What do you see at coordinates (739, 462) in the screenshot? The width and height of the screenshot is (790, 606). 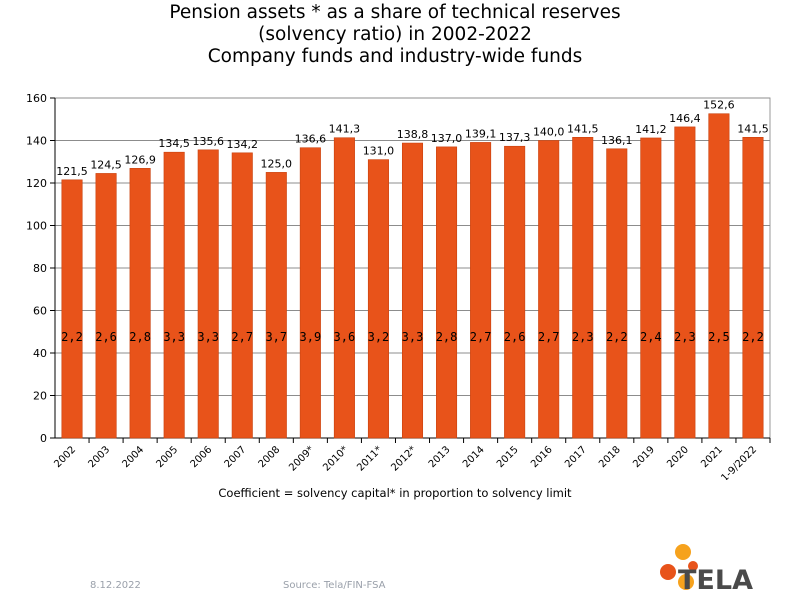 I see `x-tick-label: 1-9/2022` at bounding box center [739, 462].